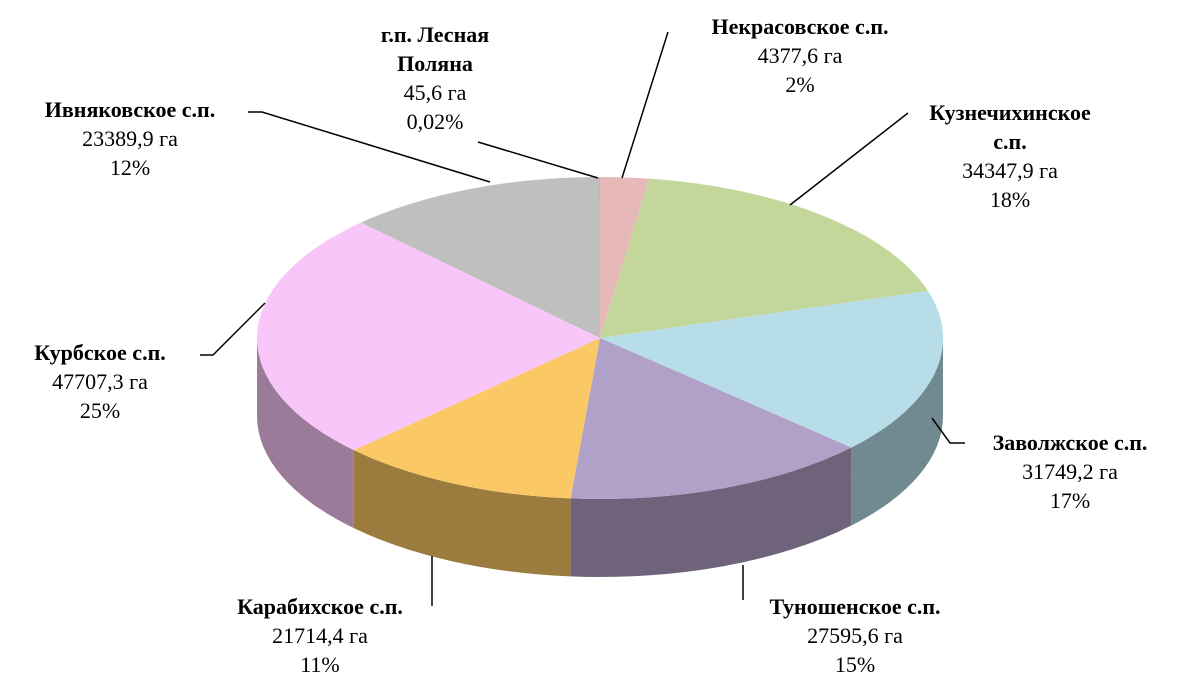 This screenshot has width=1183, height=686. I want to click on percent-label: 17%, so click(1070, 500).